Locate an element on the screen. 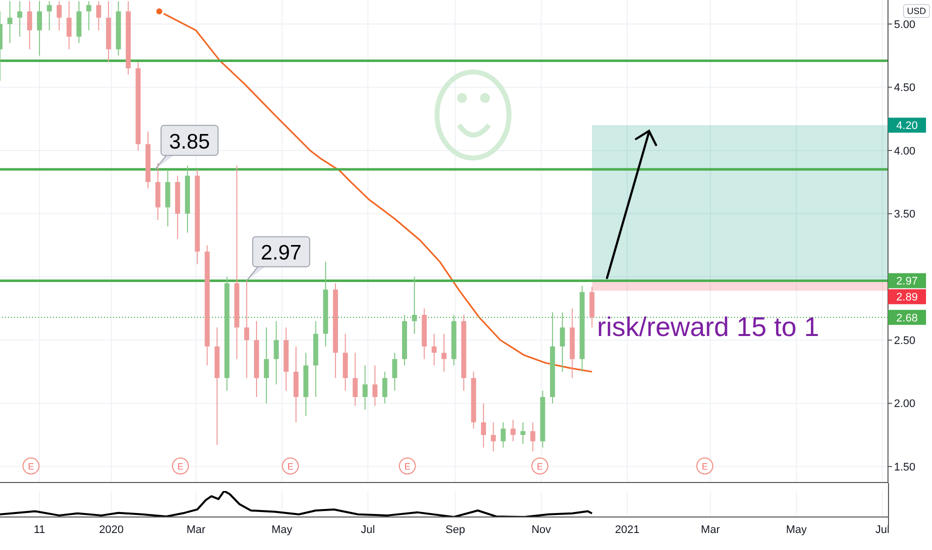 The width and height of the screenshot is (932, 550). y-tick-label: 4.50 is located at coordinates (905, 88).